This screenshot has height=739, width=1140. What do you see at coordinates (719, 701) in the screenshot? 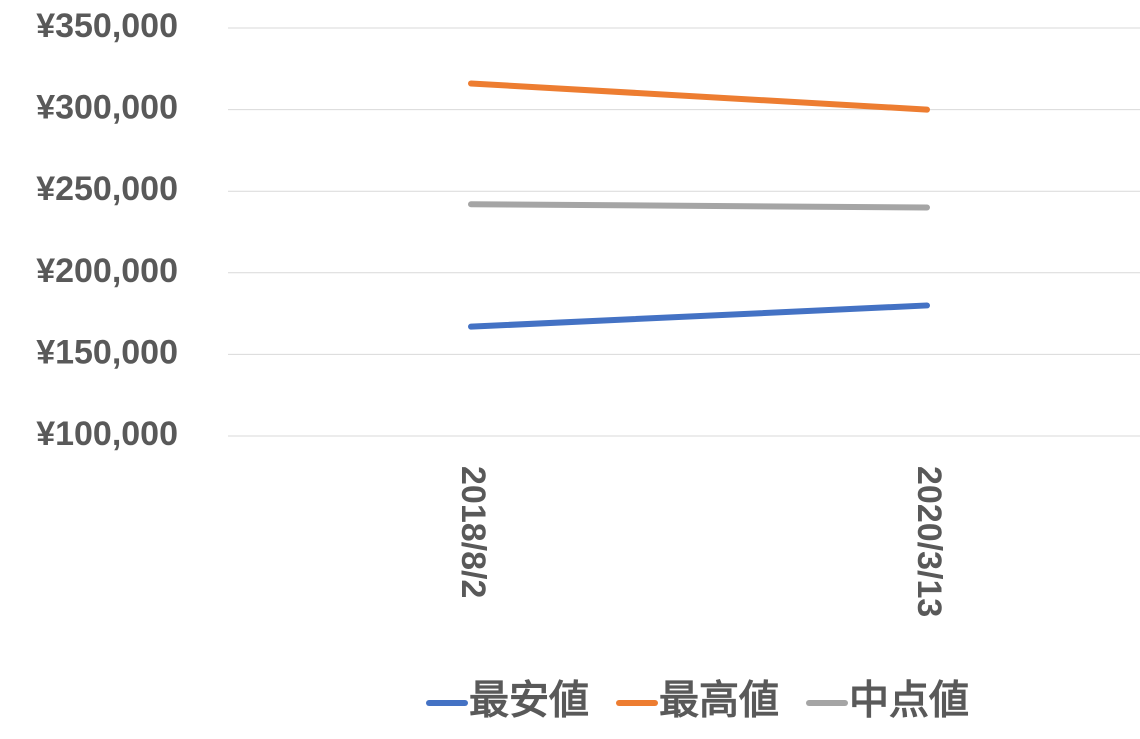
I see `legend-label: 最高値` at bounding box center [719, 701].